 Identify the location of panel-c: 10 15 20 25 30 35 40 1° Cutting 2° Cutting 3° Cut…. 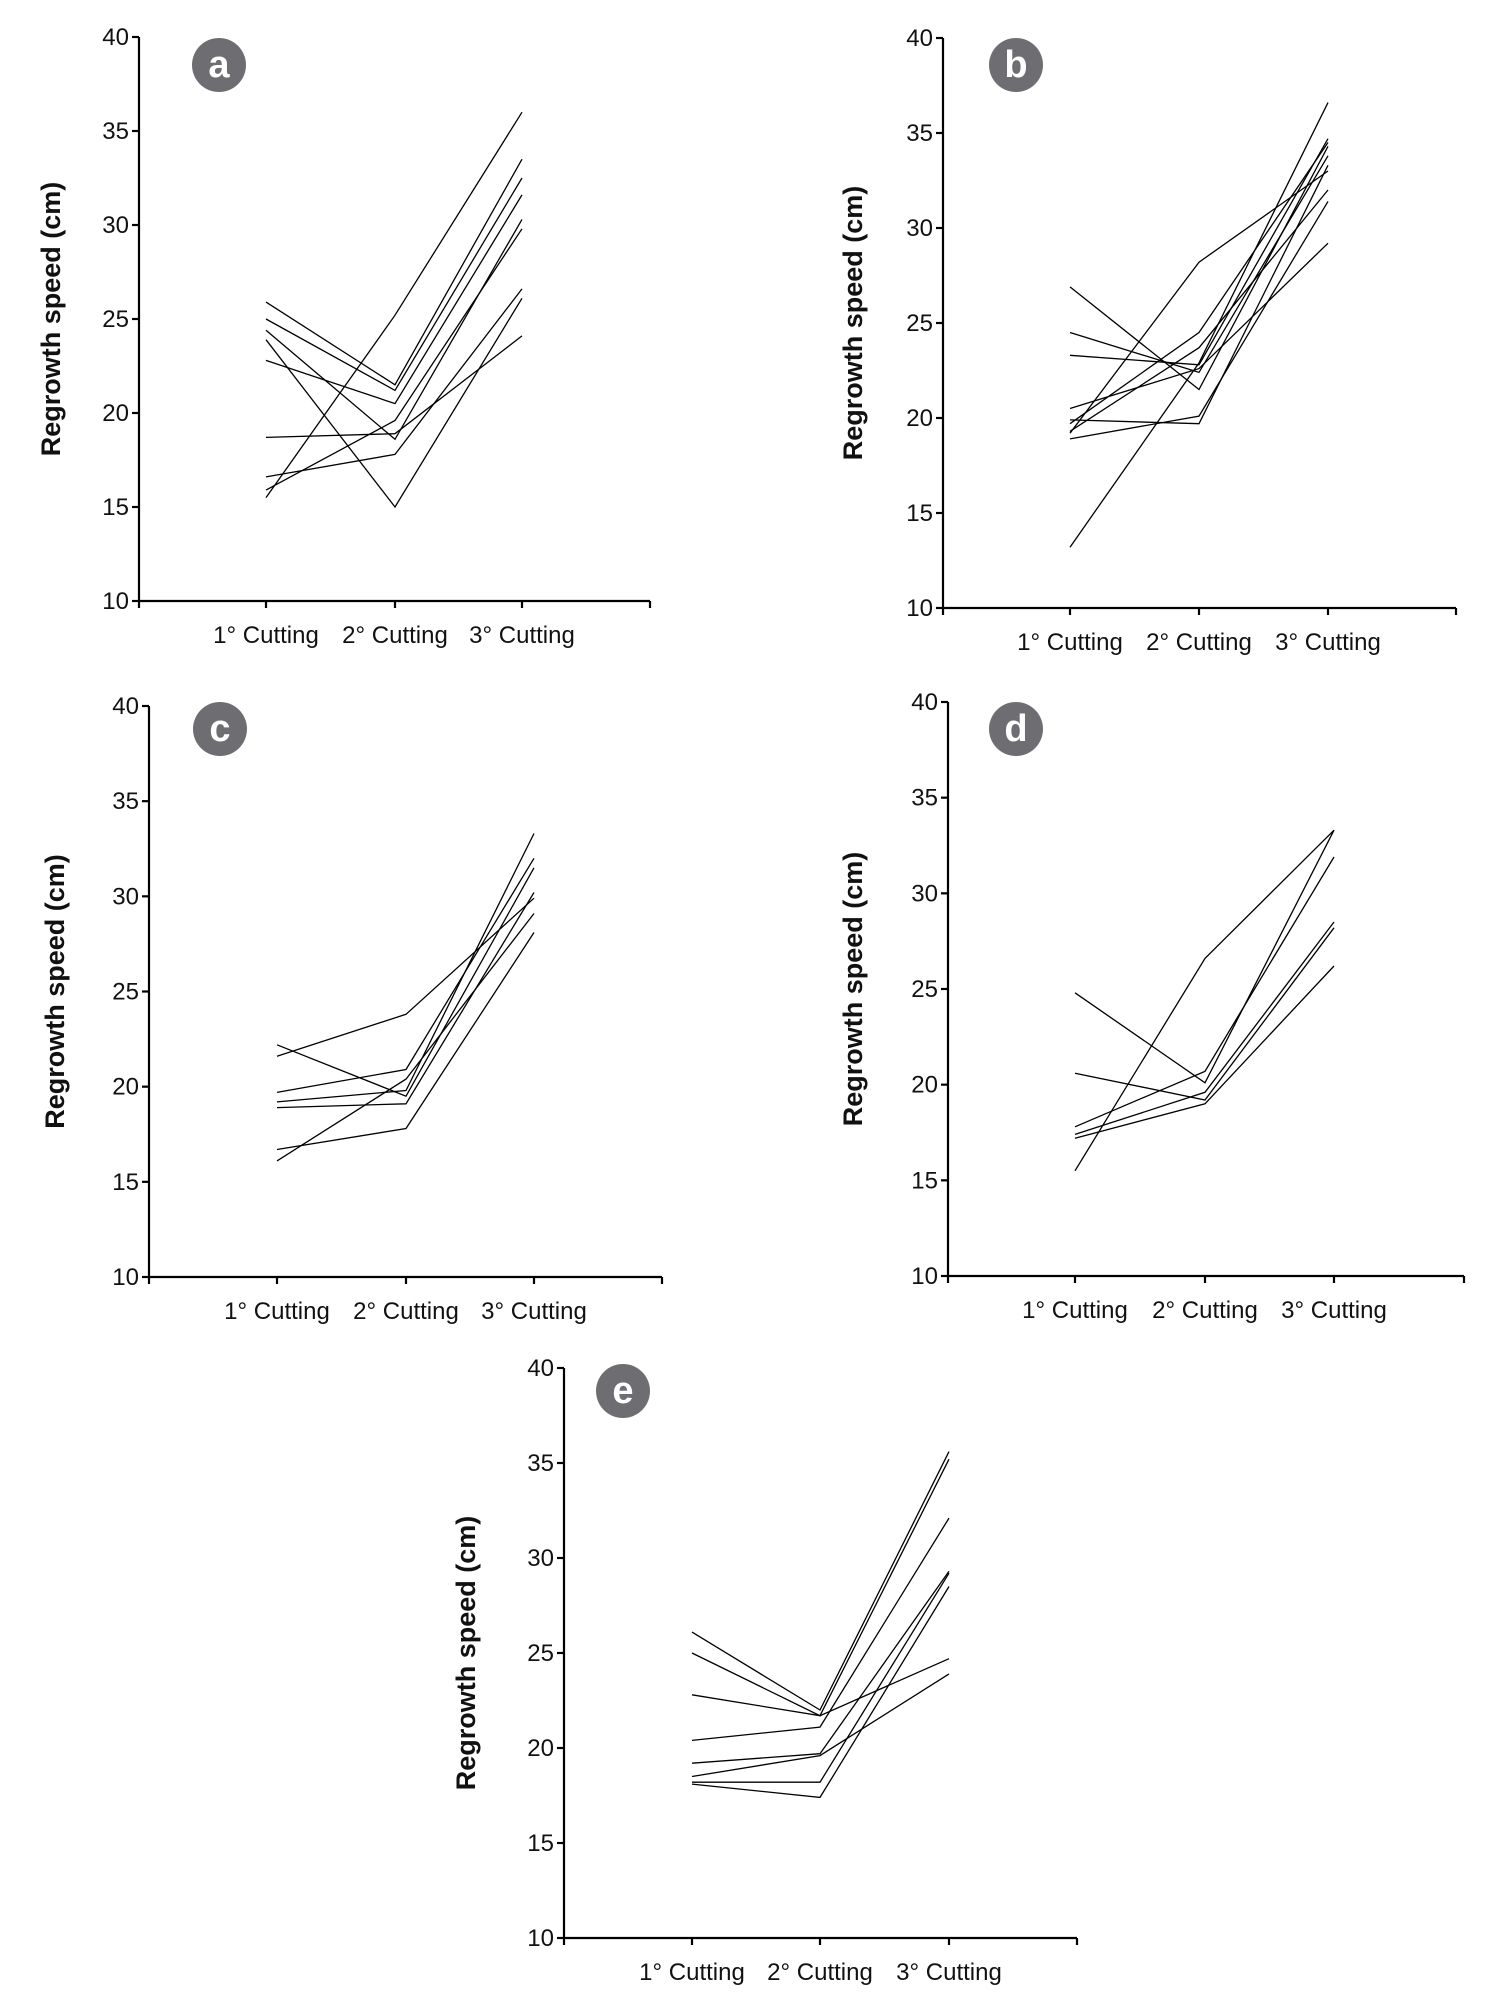
(352, 1009).